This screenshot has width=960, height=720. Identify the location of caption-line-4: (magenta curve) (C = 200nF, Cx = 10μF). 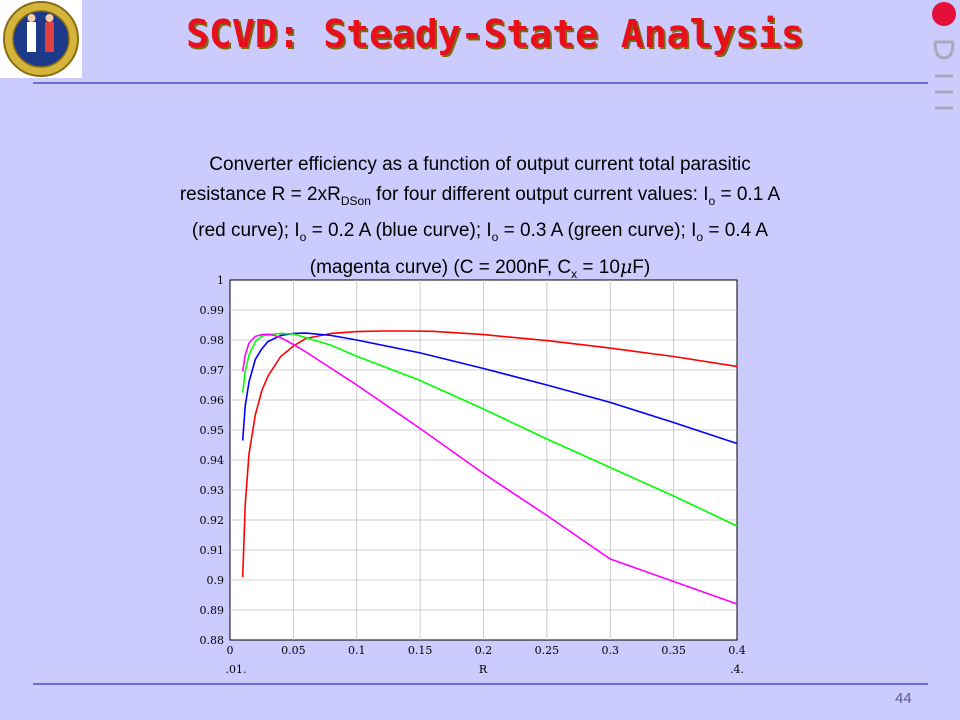
(480, 270).